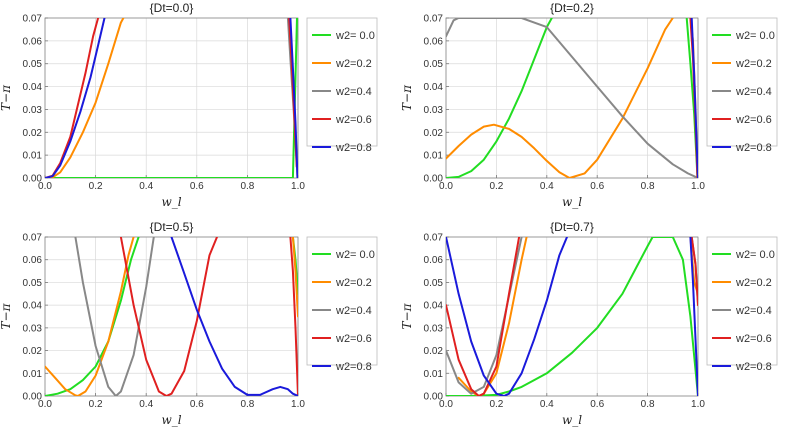 The height and width of the screenshot is (429, 785). I want to click on series-line-2-b, so click(294, 277).